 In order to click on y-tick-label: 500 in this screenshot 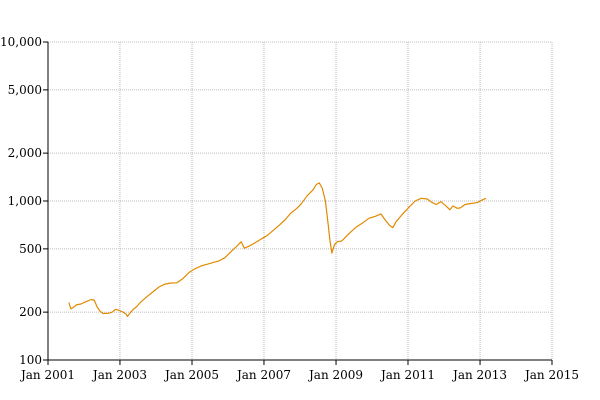, I will do `click(30, 249)`.